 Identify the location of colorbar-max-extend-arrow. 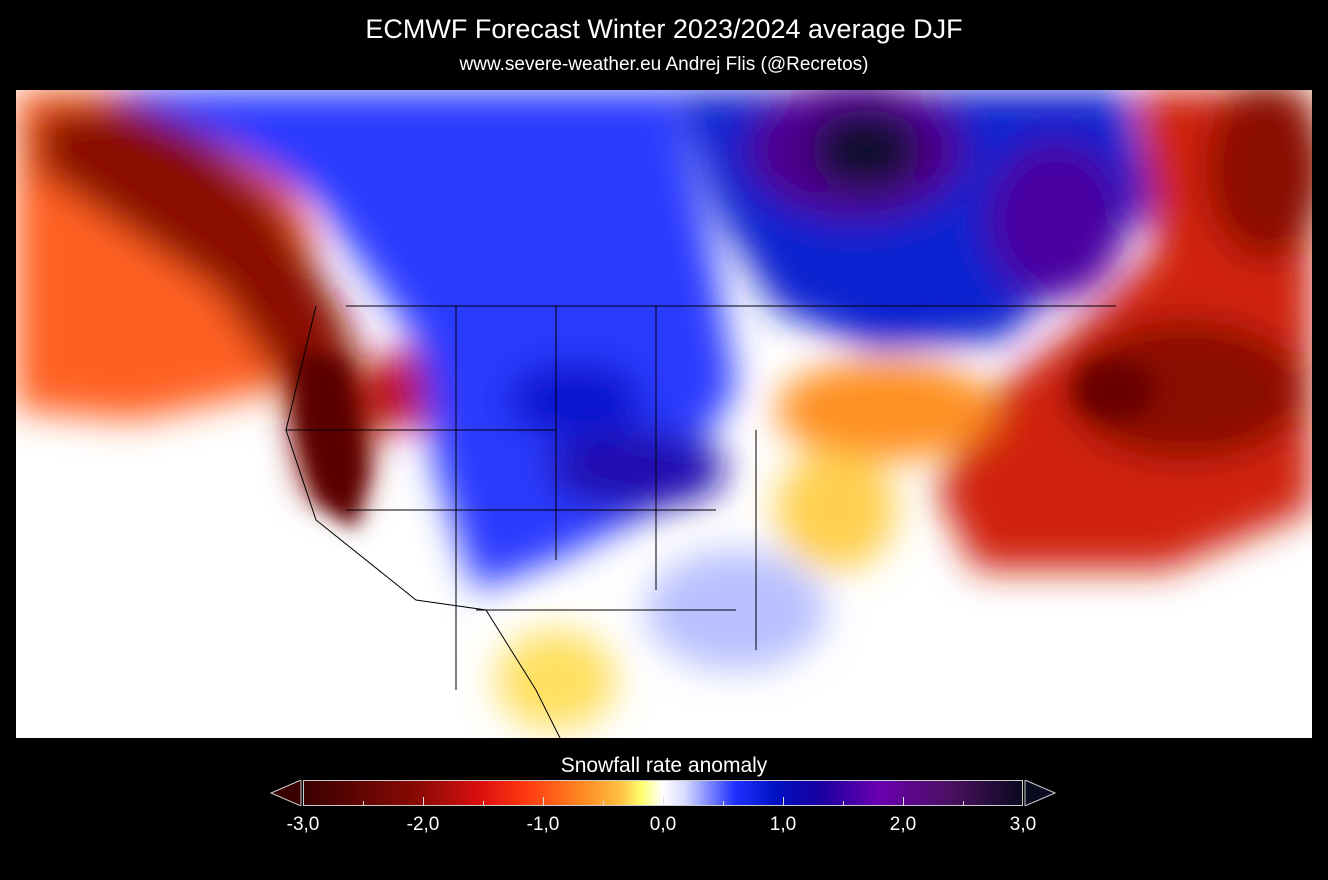
(1040, 793).